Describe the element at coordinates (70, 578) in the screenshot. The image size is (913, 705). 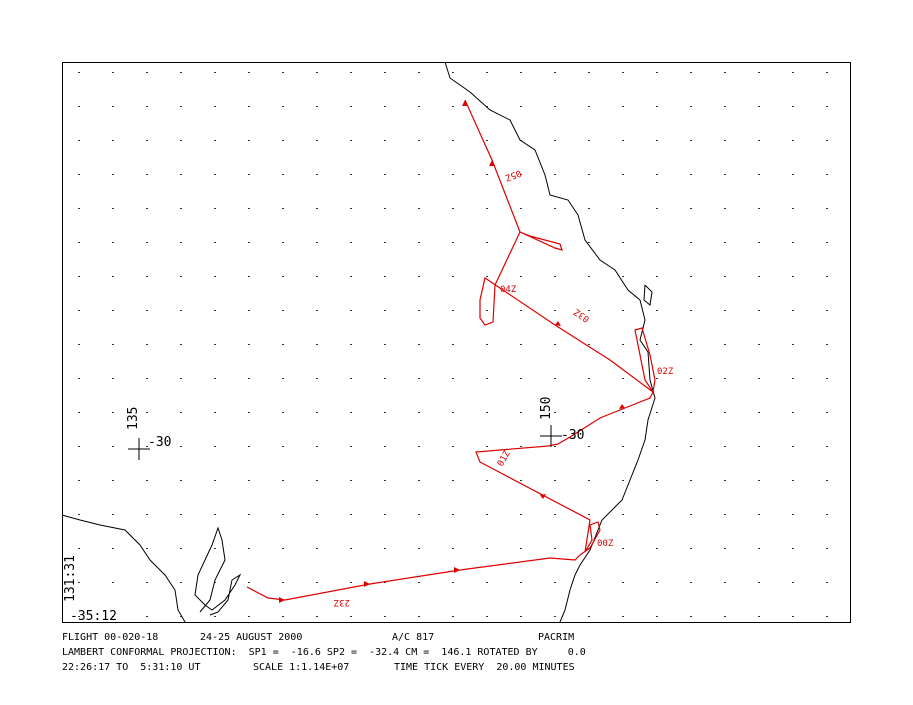
I see `corner-label: 131:31` at that location.